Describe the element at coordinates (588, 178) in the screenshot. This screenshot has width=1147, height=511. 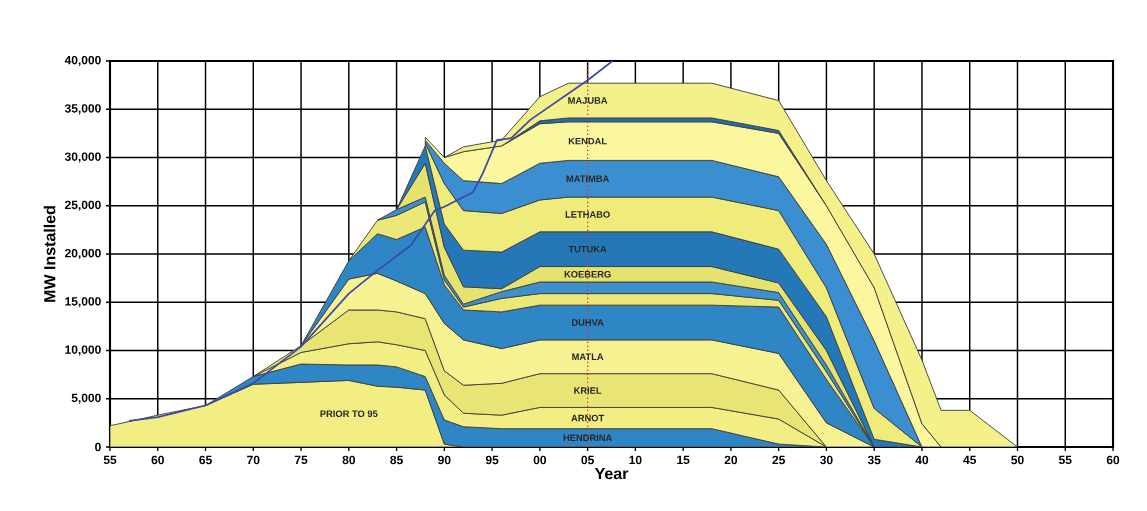
I see `series-label: MATIMBA` at that location.